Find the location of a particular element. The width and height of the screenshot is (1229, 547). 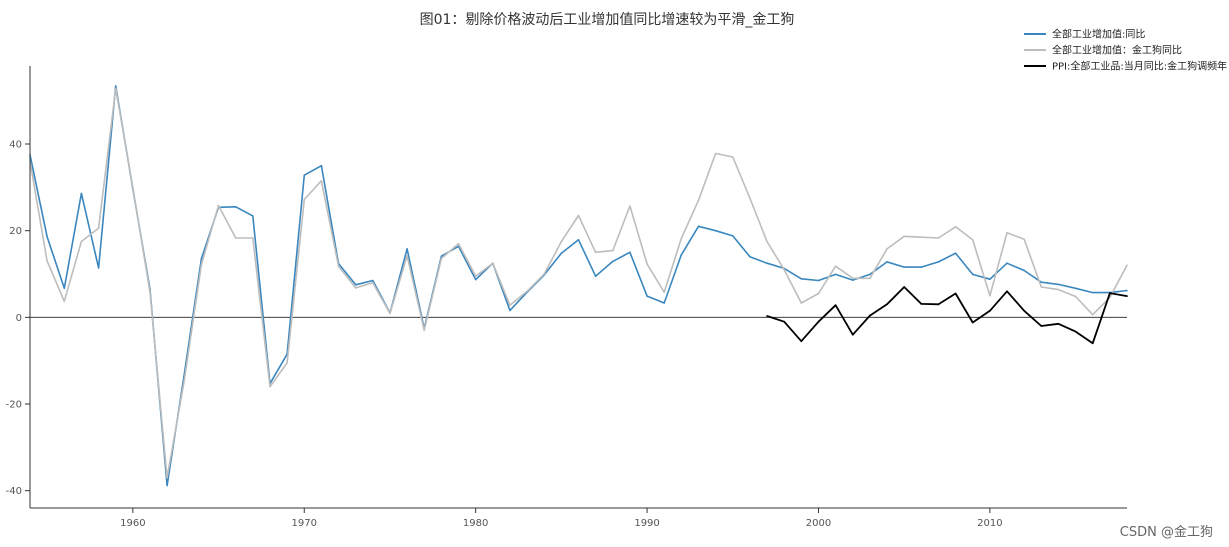

y-tick-label: 20 is located at coordinates (15, 231).